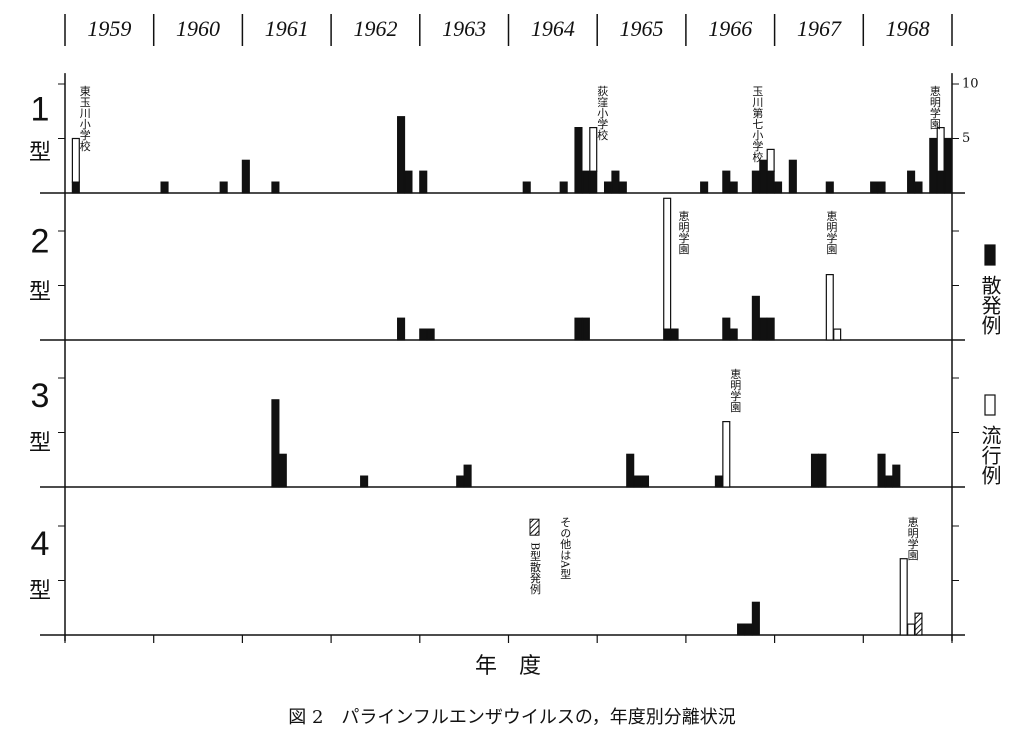  I want to click on year-label: 1961, so click(287, 28).